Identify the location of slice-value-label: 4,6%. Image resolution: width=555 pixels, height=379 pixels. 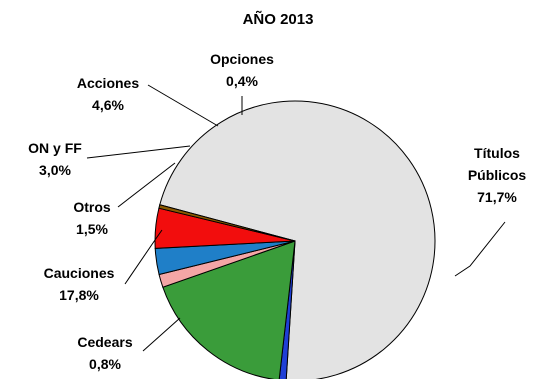
(108, 105).